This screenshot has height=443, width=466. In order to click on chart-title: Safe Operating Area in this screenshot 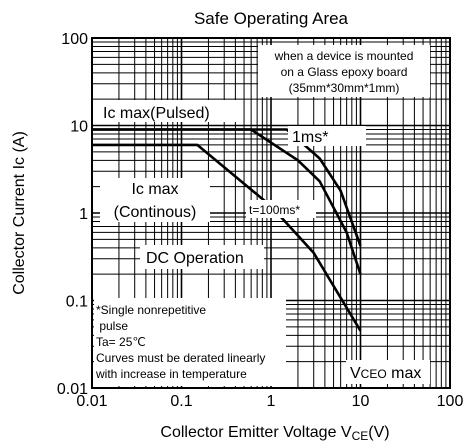, I will do `click(271, 18)`.